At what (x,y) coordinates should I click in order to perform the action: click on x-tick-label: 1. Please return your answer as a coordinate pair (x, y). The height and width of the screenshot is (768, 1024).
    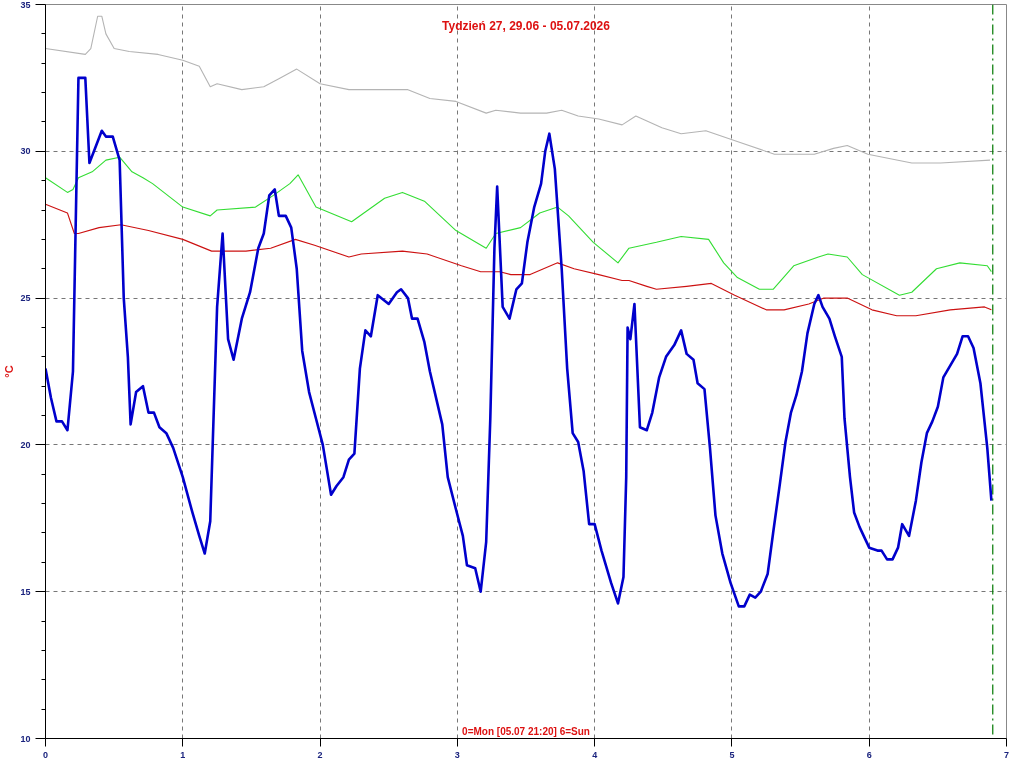
    Looking at the image, I should click on (183, 754).